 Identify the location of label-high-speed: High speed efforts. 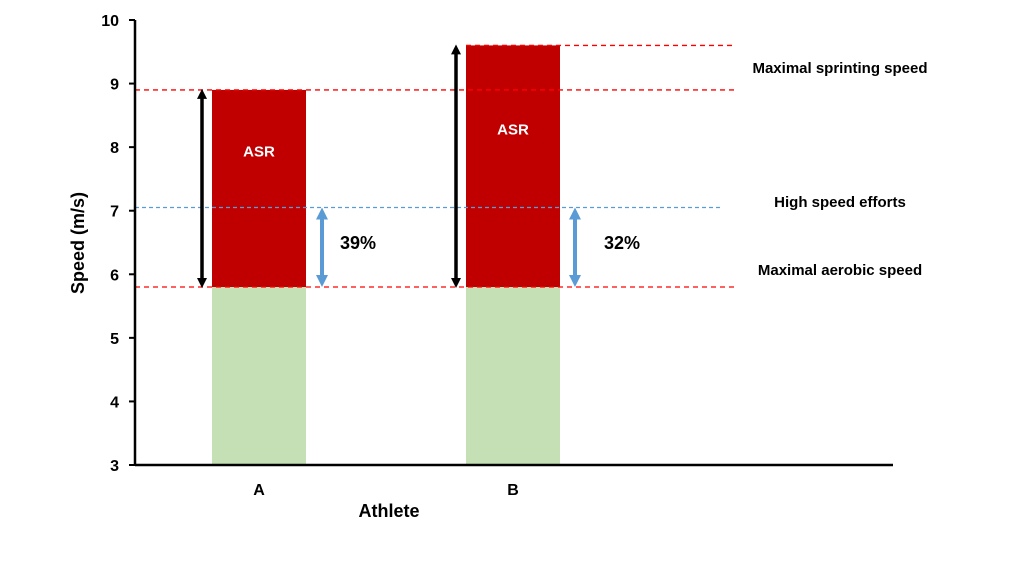
(840, 202).